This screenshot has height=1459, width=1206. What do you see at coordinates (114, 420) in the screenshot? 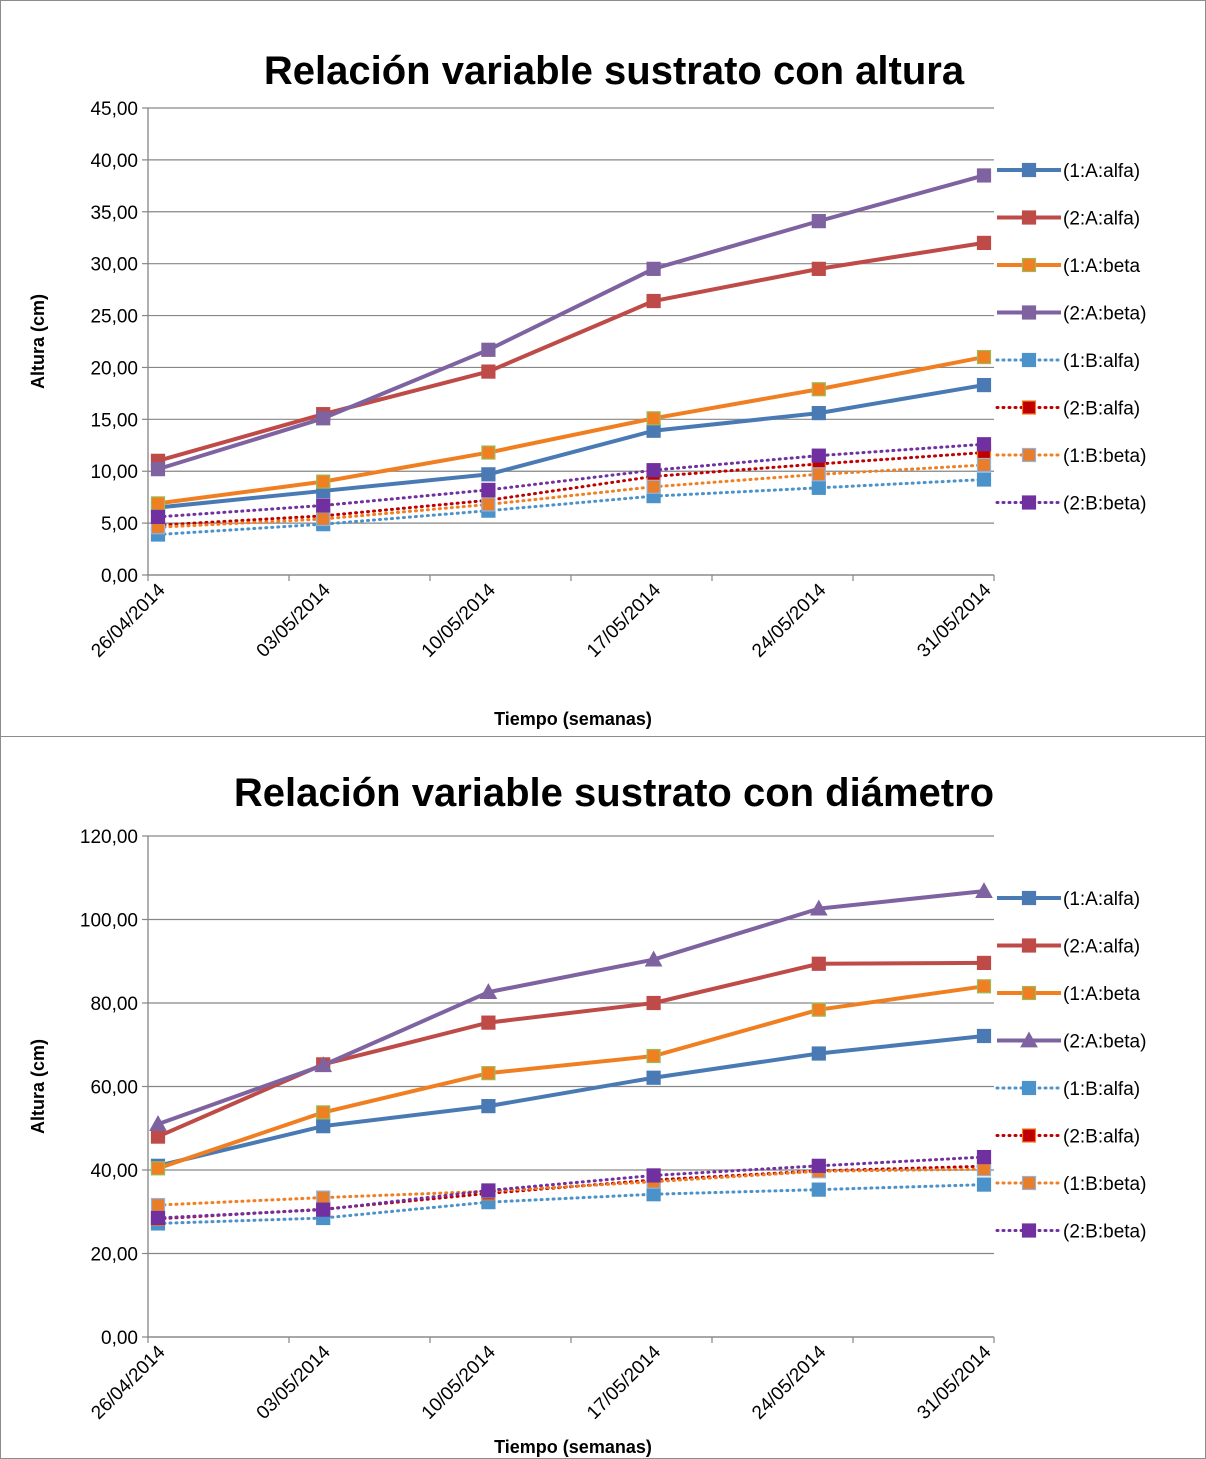
I see `y-tick-label: 15,00` at bounding box center [114, 420].